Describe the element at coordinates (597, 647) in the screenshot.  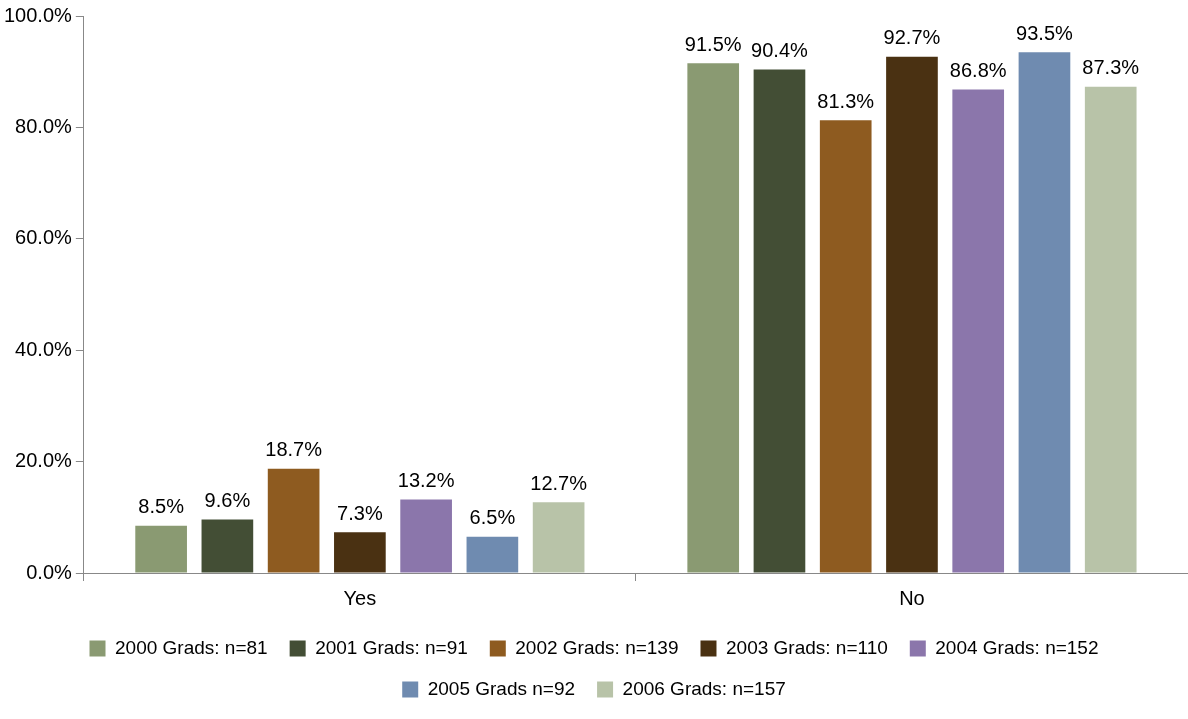
I see `legend-label: 2002 Grads: n=139` at that location.